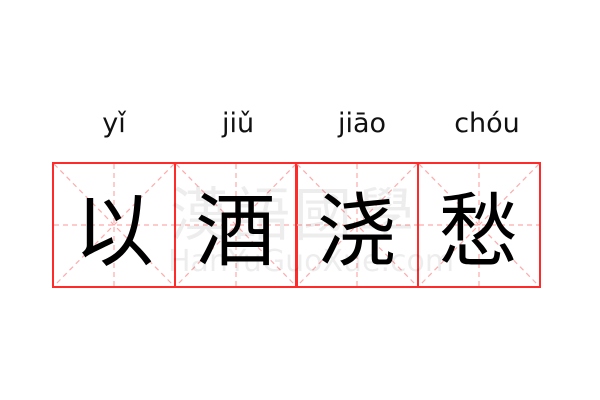 Image resolution: width=600 pixels, height=400 pixels. I want to click on character-cell: 浇, so click(357, 225).